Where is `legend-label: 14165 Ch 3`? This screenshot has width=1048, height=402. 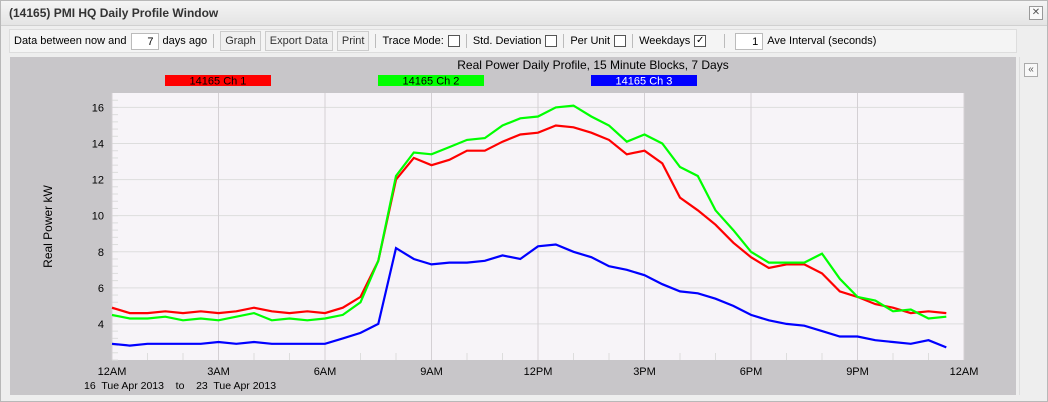 legend-label: 14165 Ch 3 is located at coordinates (644, 82).